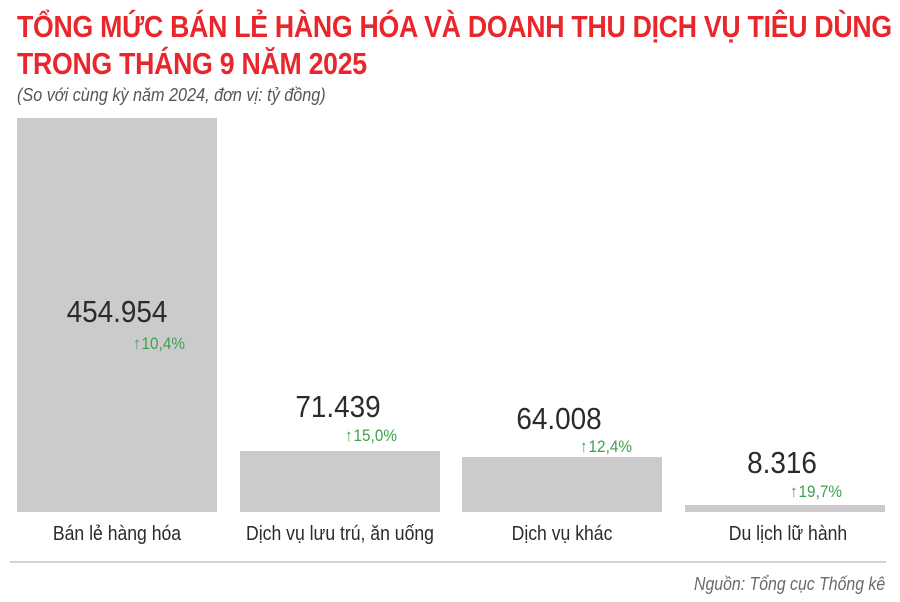  What do you see at coordinates (163, 343) in the screenshot?
I see `change-value: 10,4%` at bounding box center [163, 343].